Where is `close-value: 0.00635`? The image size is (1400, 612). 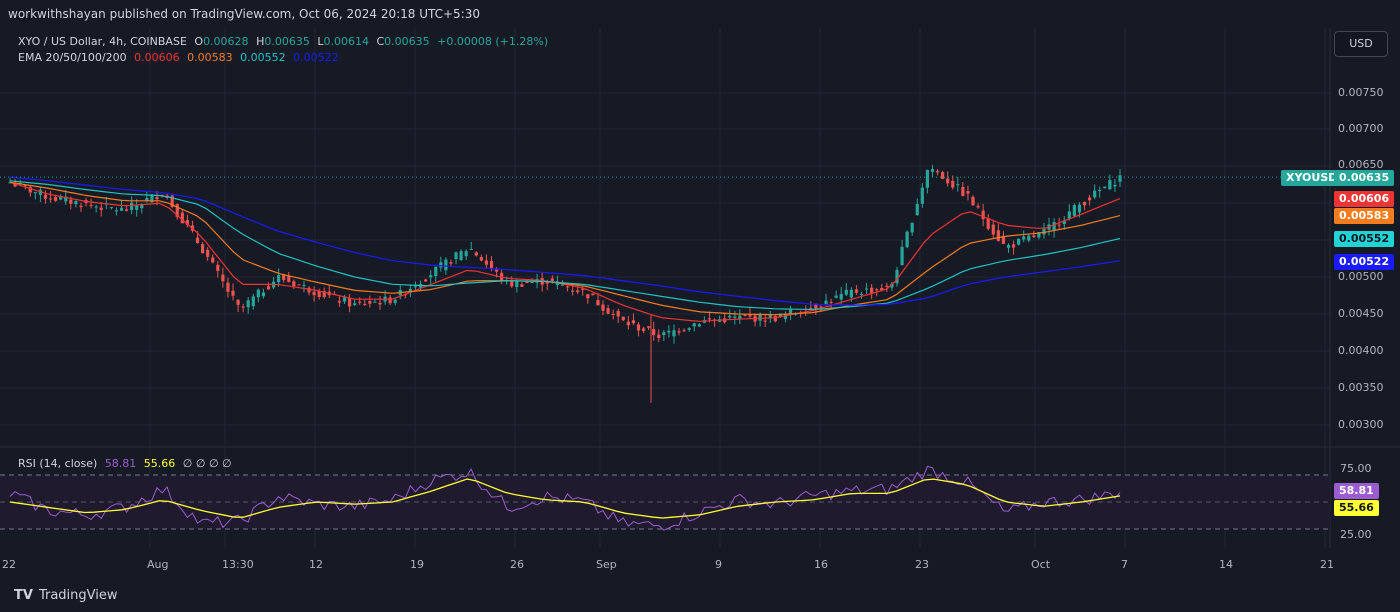
close-value: 0.00635 is located at coordinates (407, 41).